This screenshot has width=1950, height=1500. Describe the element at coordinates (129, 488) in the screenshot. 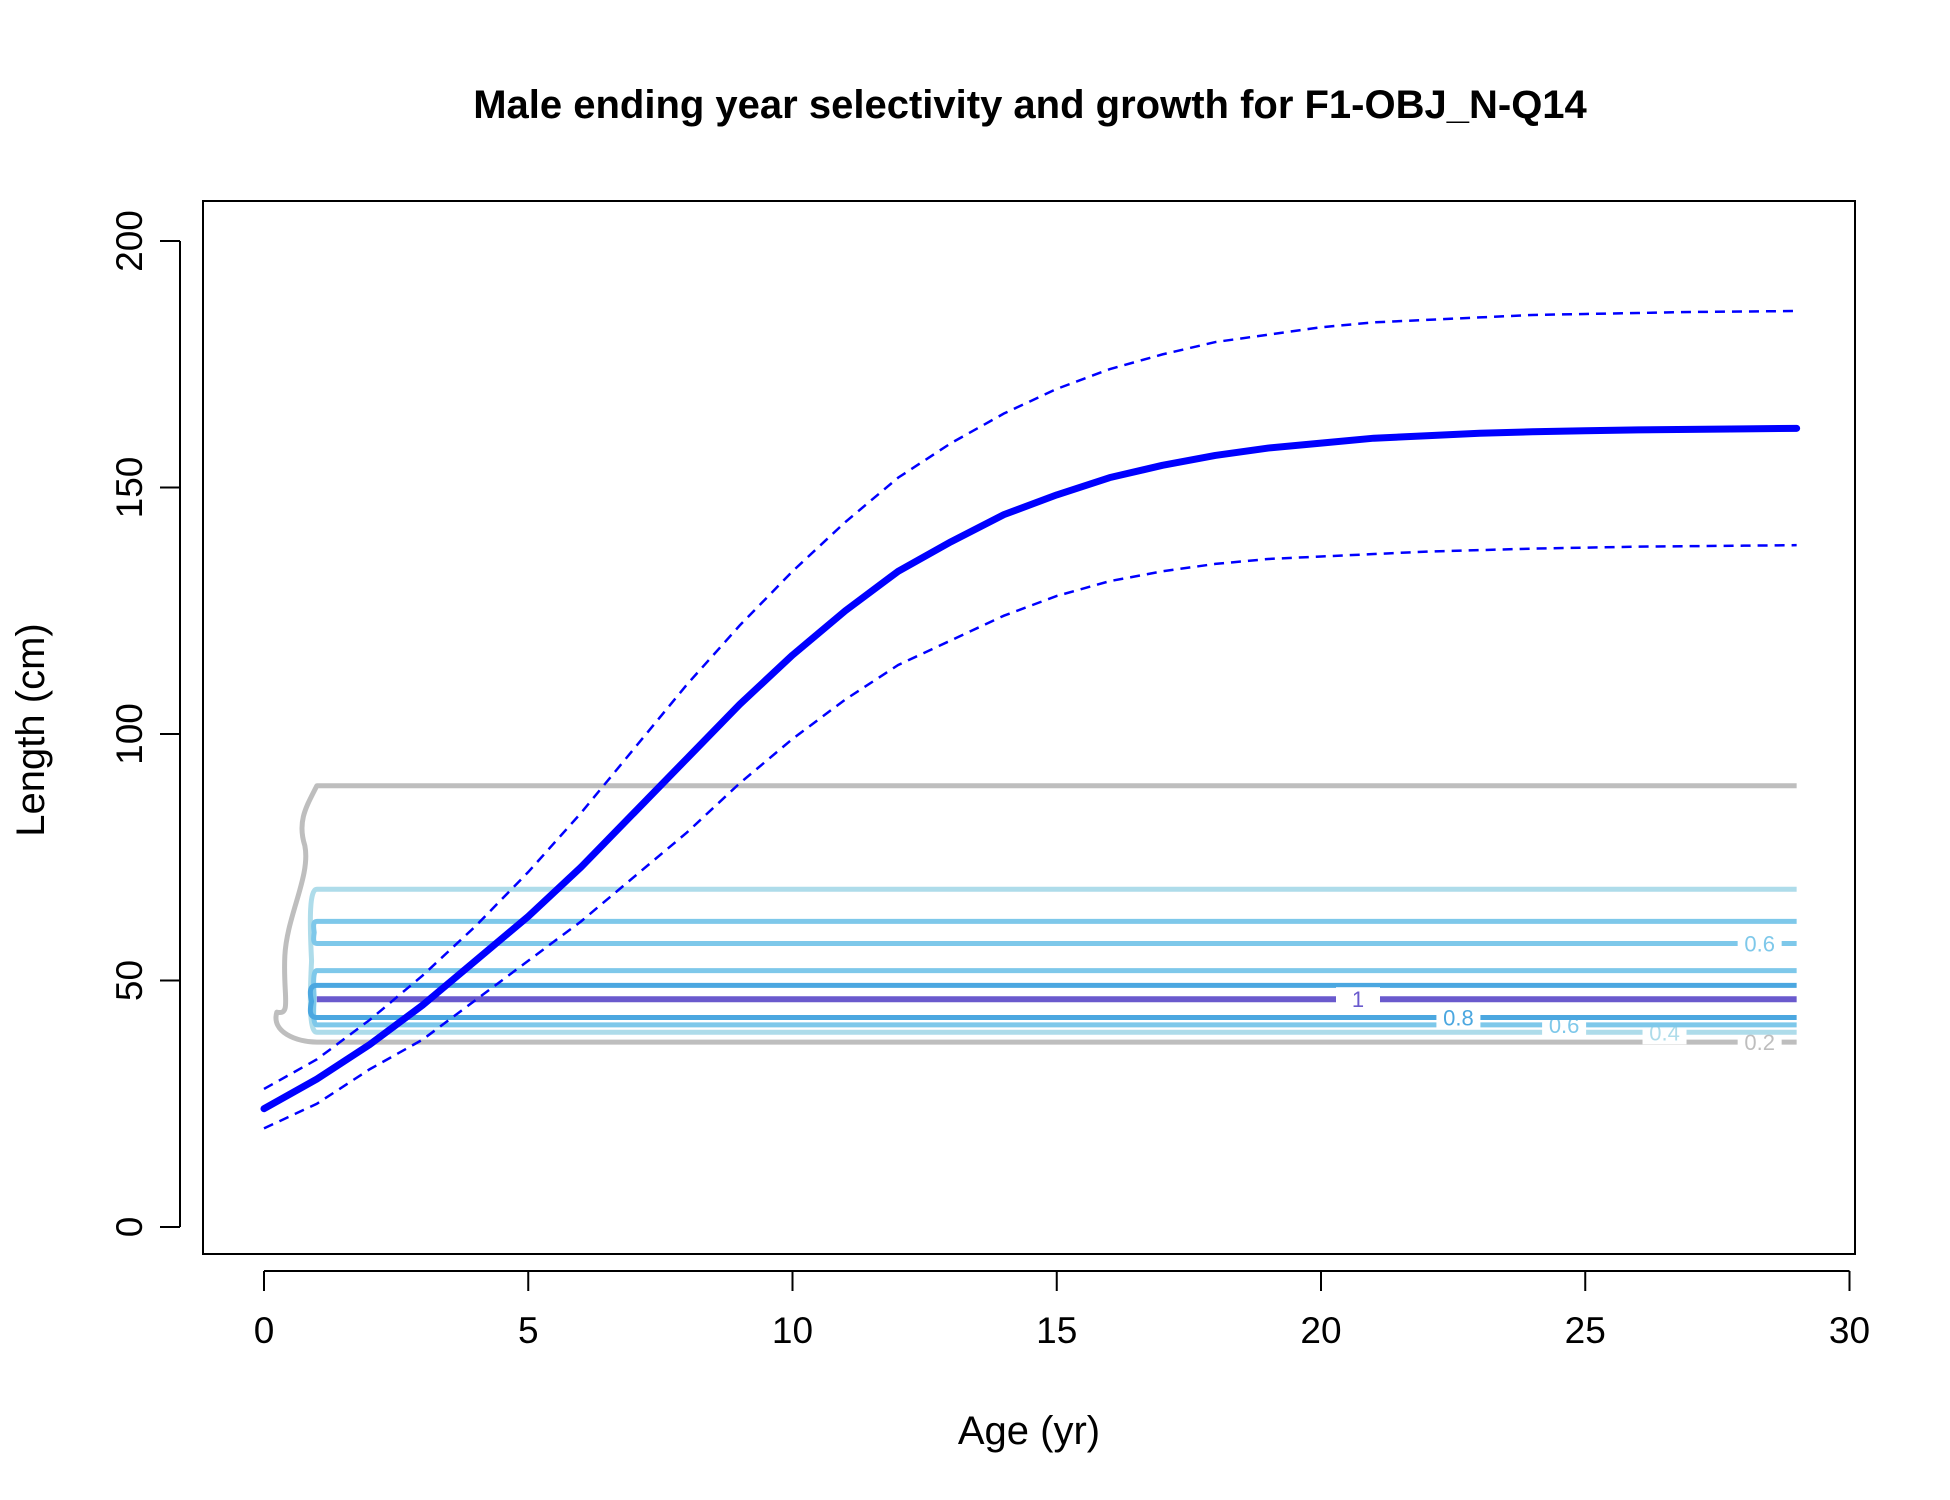

I see `y-tick-label: 150` at that location.